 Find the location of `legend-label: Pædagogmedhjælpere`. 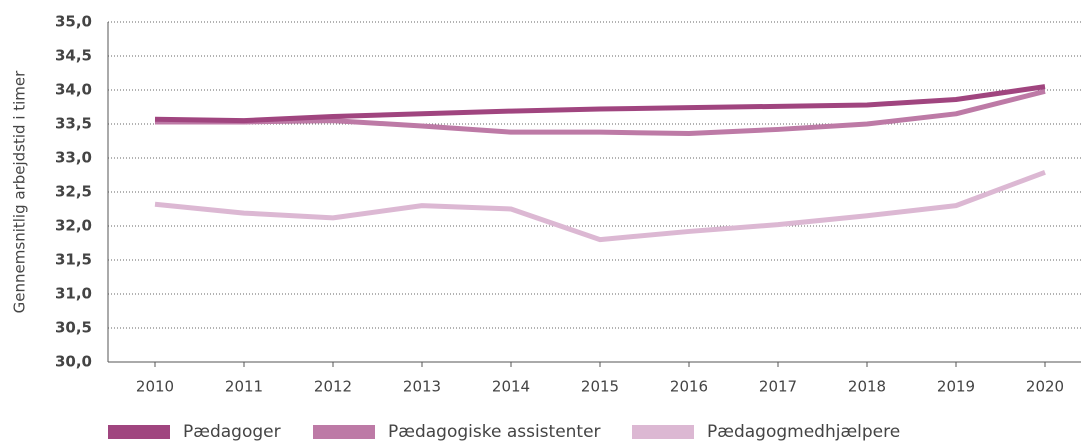

legend-label: Pædagogmedhjælpere is located at coordinates (803, 431).